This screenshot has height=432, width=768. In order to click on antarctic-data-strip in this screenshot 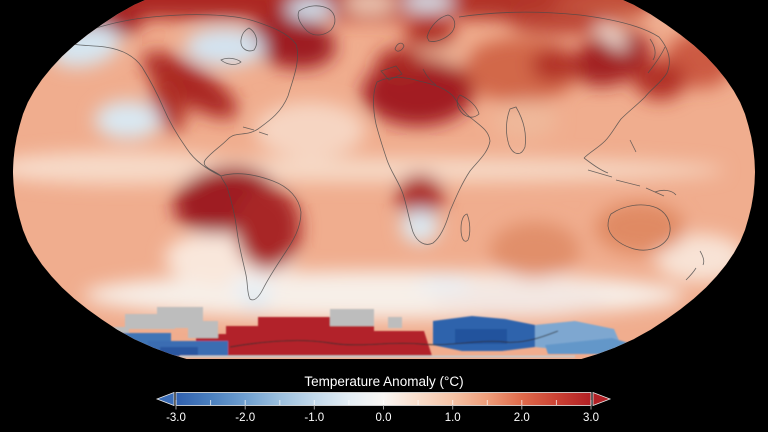, I will do `click(372, 332)`.